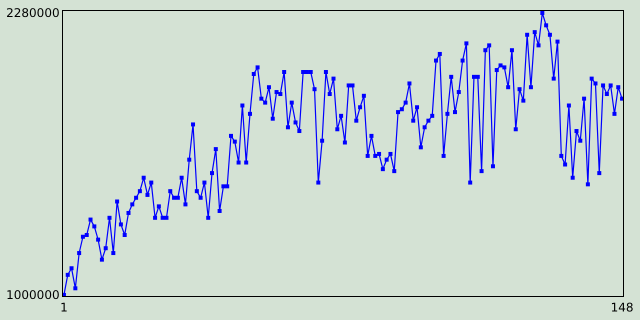  What do you see at coordinates (33, 13) in the screenshot?
I see `y-tick-label: 2280000` at bounding box center [33, 13].